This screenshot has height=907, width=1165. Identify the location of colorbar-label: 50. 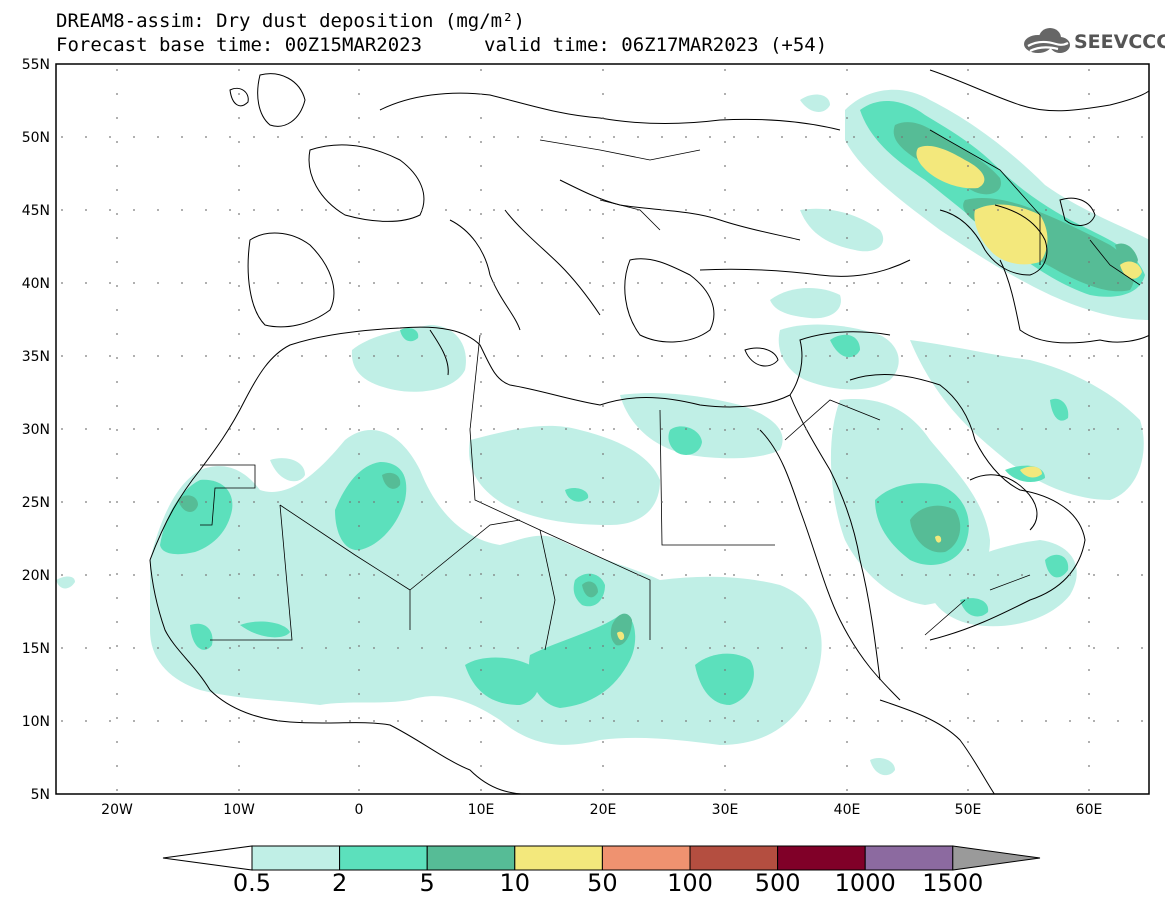
(602, 883).